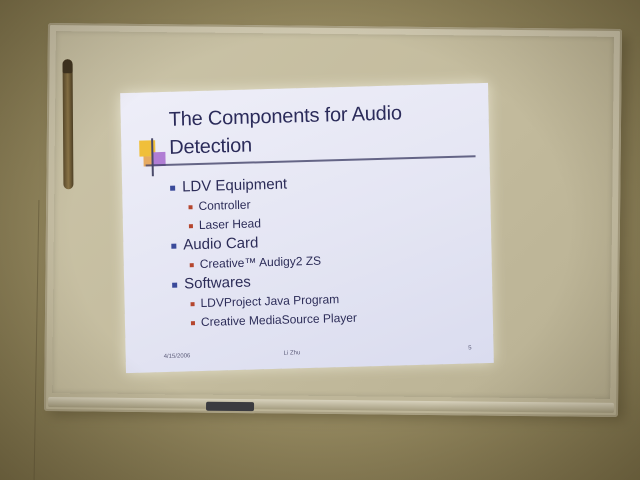 This screenshot has height=480, width=640. What do you see at coordinates (68, 124) in the screenshot?
I see `marker-pen` at bounding box center [68, 124].